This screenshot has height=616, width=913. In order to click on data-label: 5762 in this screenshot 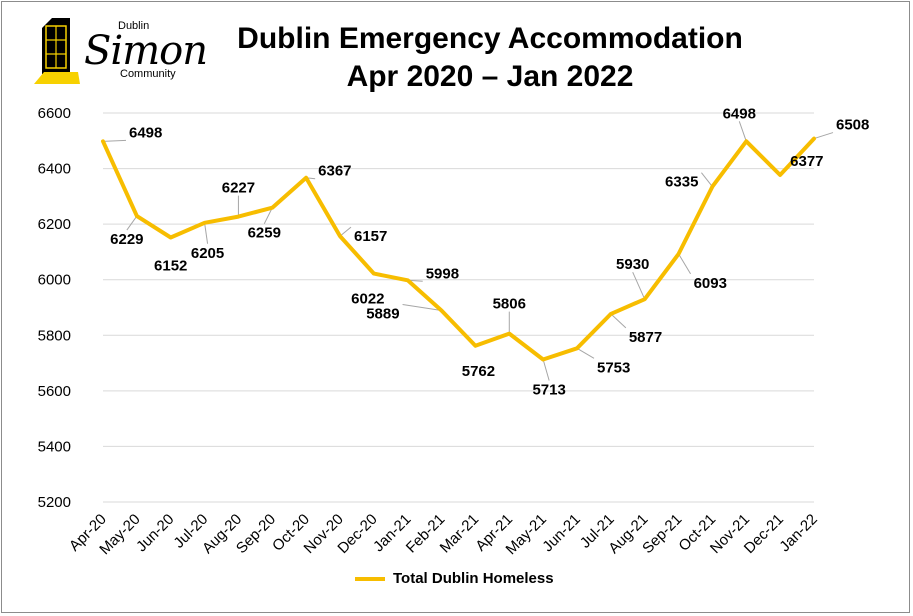, I will do `click(478, 371)`.